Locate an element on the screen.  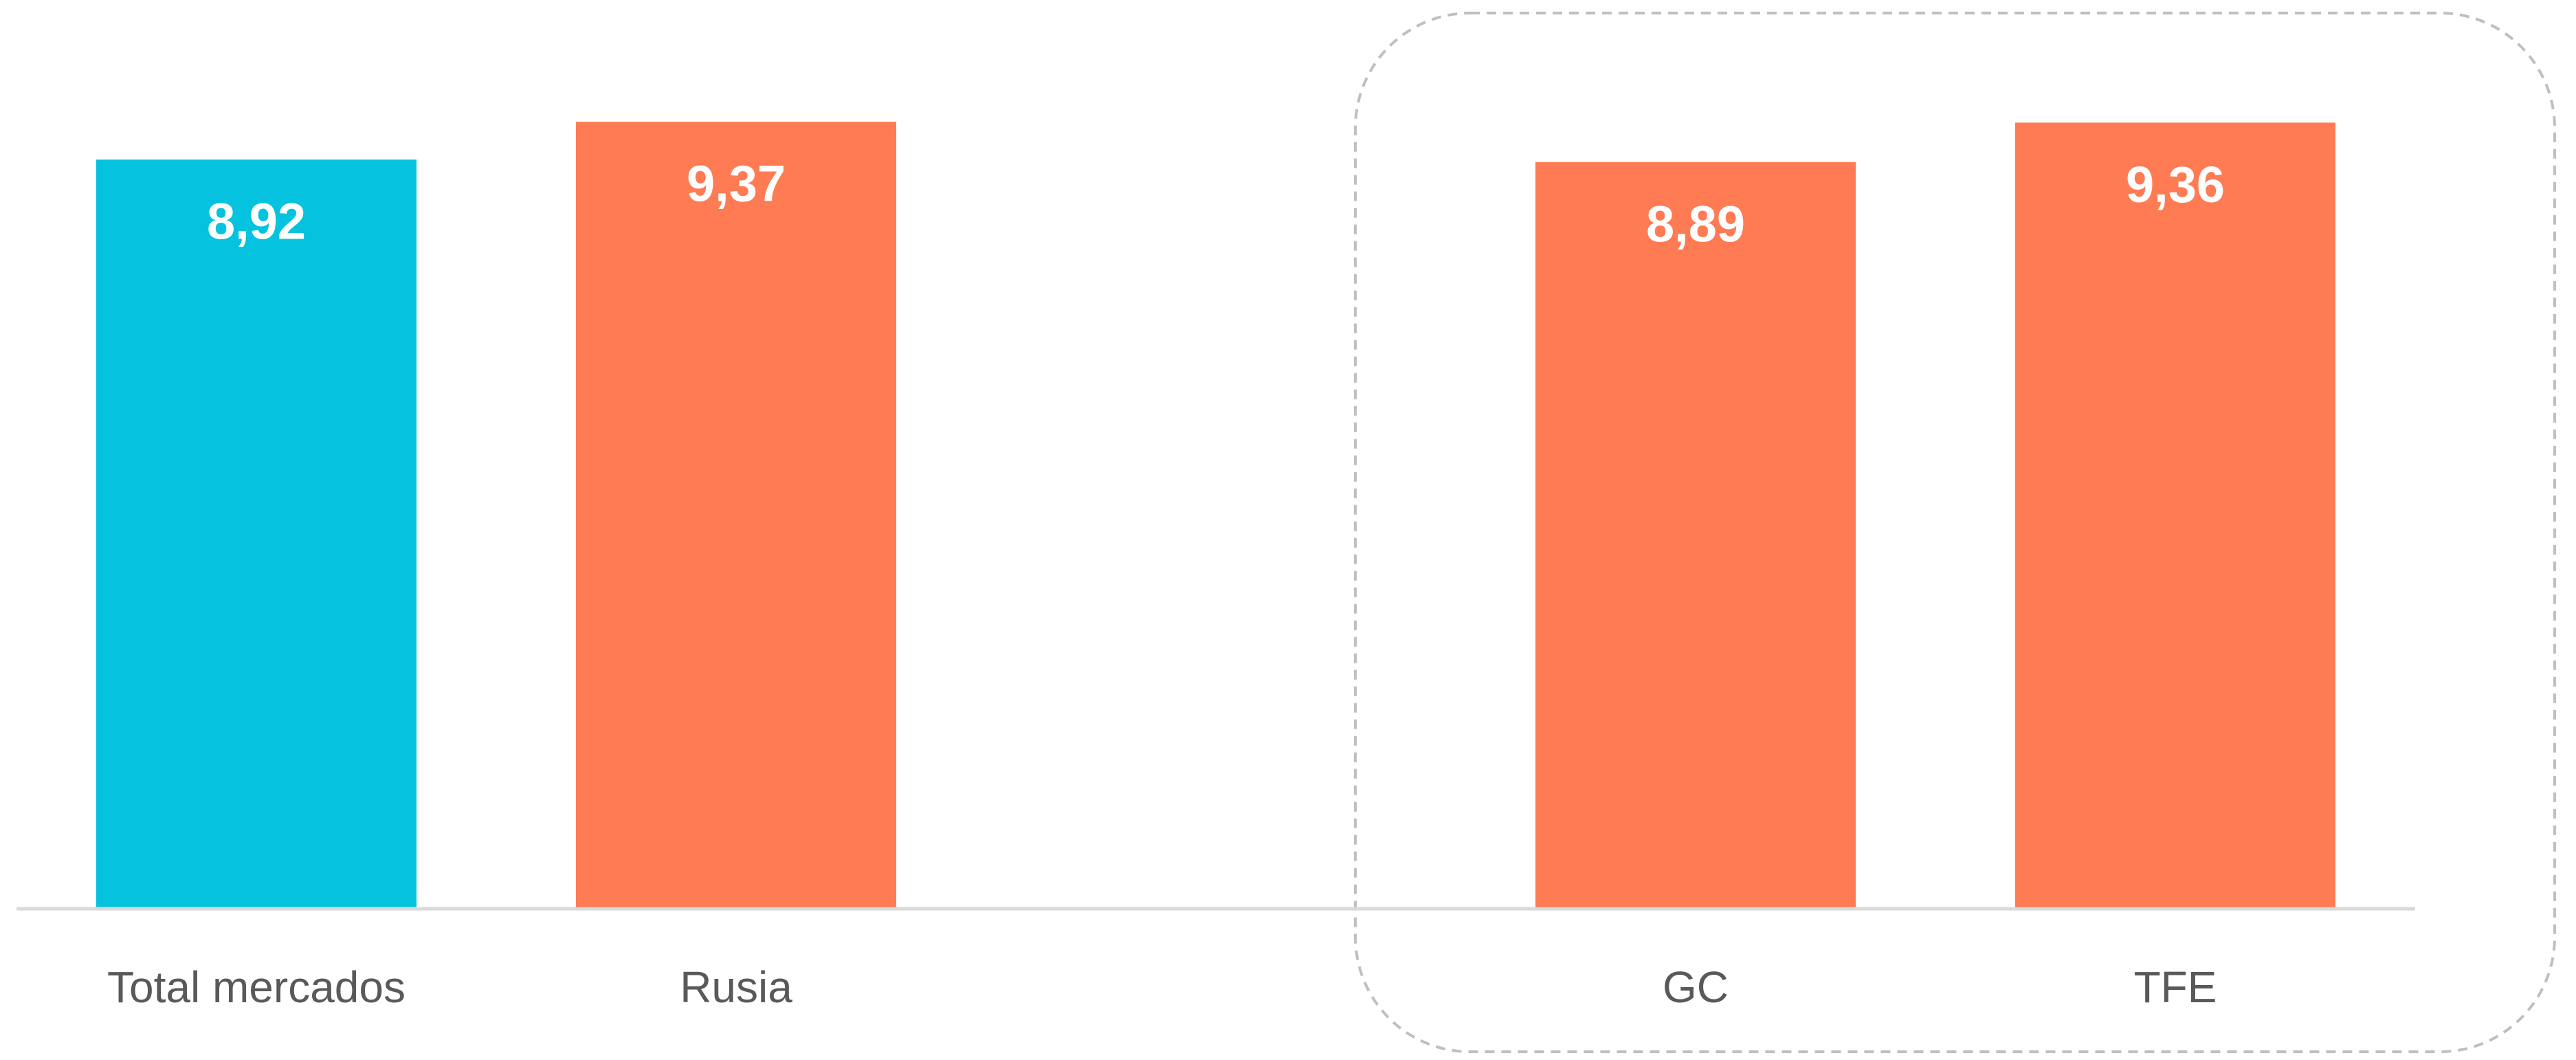
data-label: 8,92 is located at coordinates (256, 221).